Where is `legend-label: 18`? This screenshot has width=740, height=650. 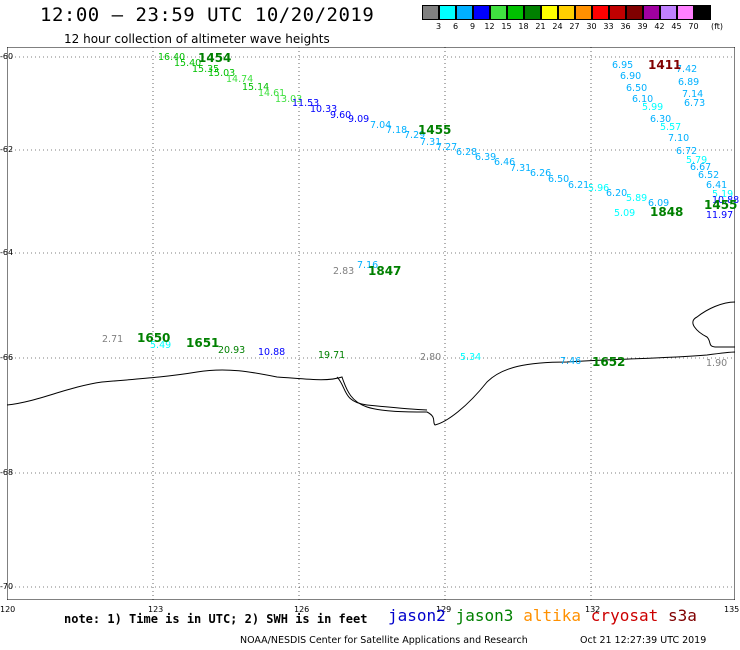 legend-label: 18 is located at coordinates (523, 26).